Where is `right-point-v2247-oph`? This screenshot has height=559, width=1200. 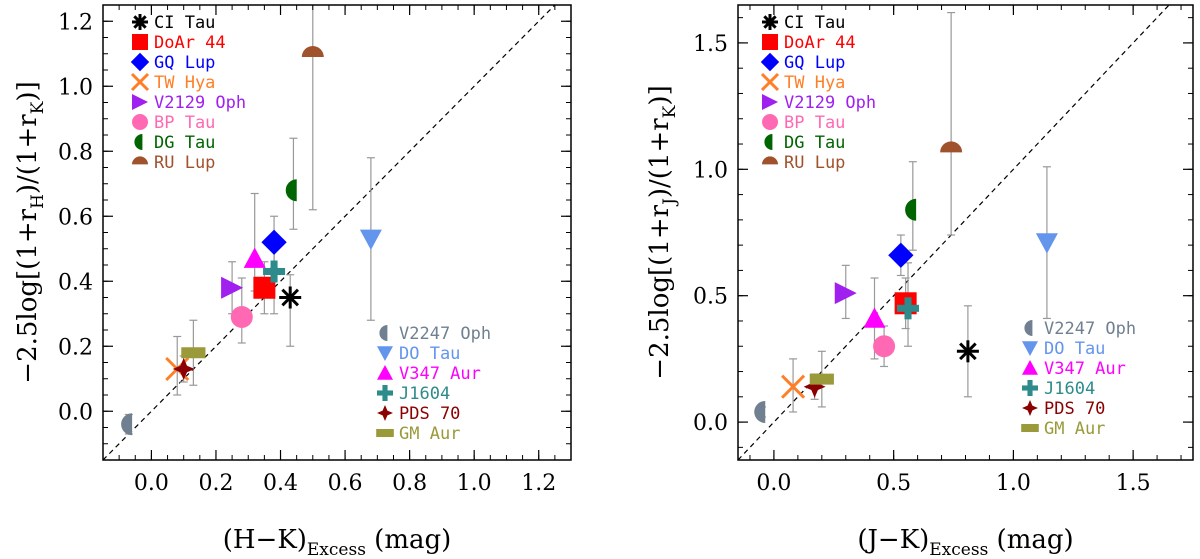 right-point-v2247-oph is located at coordinates (760, 411).